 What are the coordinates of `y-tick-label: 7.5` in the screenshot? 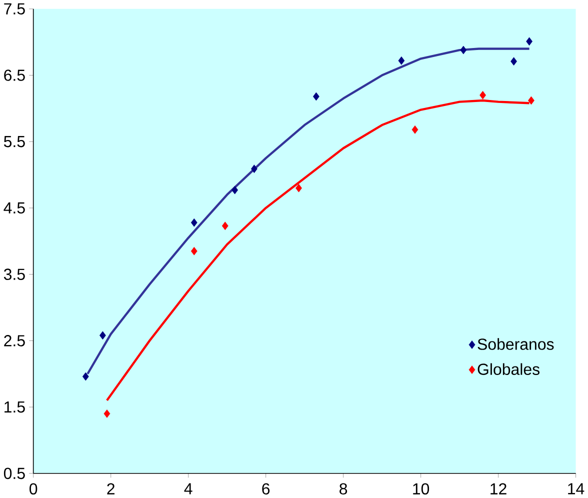 It's located at (14, 9).